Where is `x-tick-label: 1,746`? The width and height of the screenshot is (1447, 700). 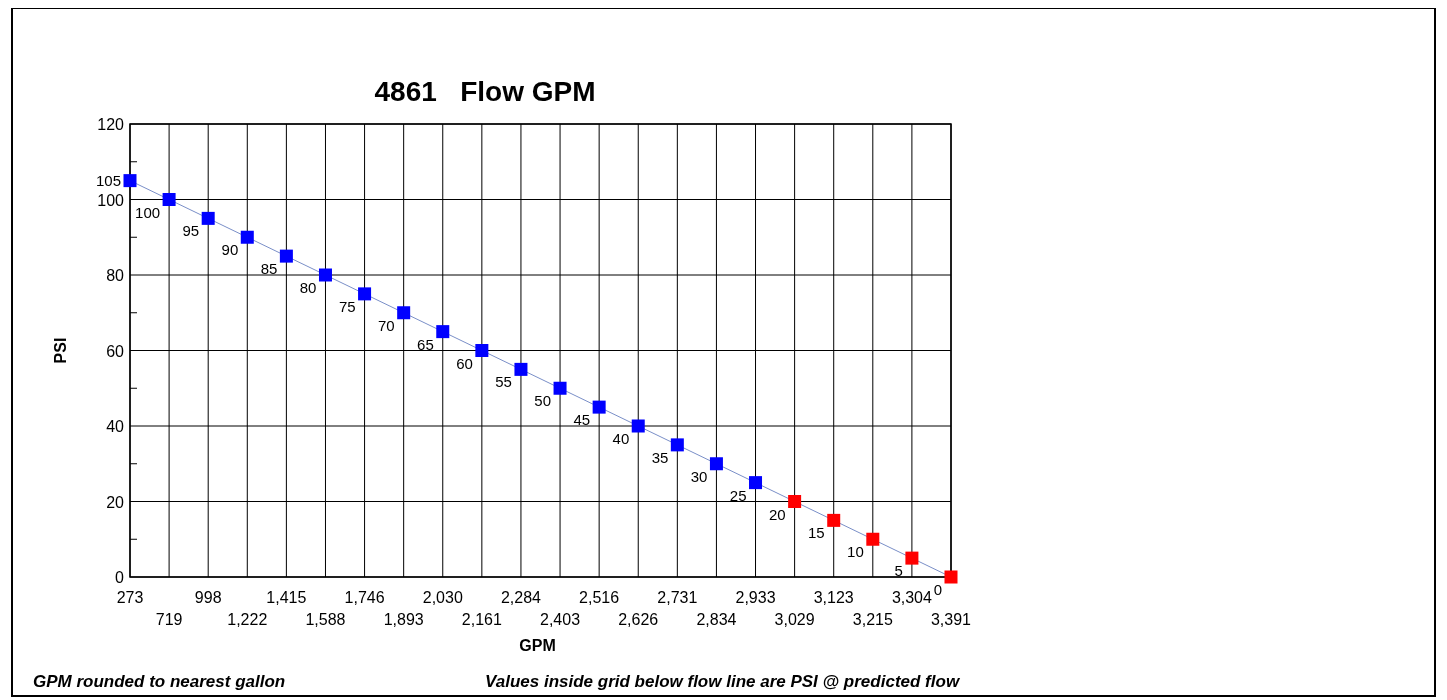 x-tick-label: 1,746 is located at coordinates (364, 597).